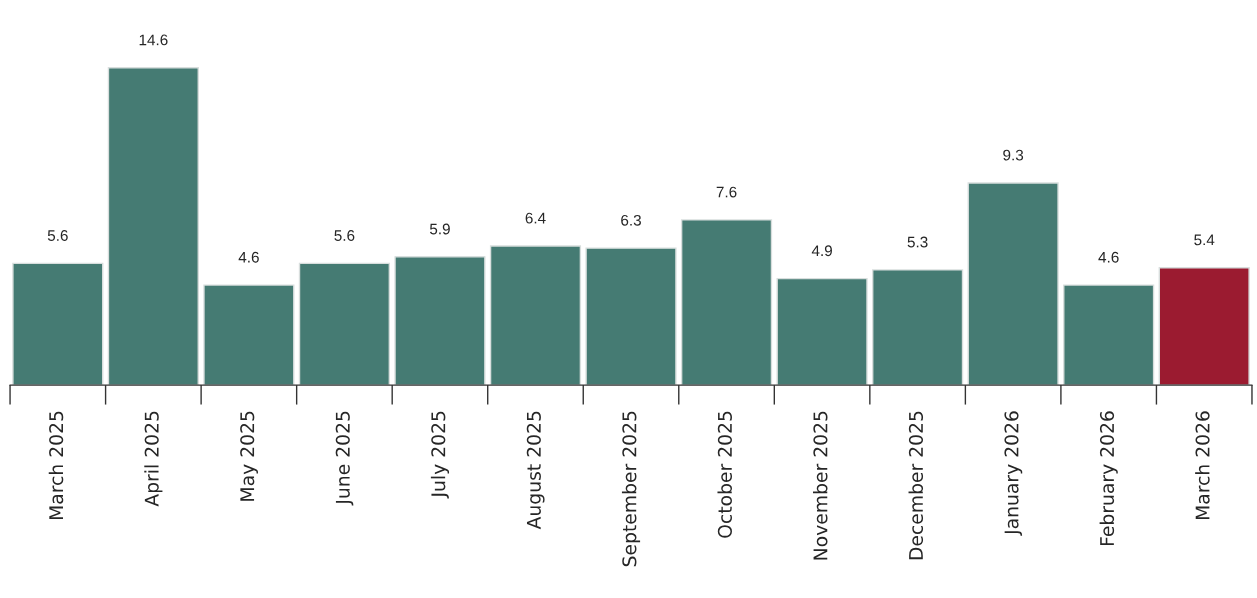 The height and width of the screenshot is (598, 1257). What do you see at coordinates (1204, 240) in the screenshot?
I see `data-label: 5.4` at bounding box center [1204, 240].